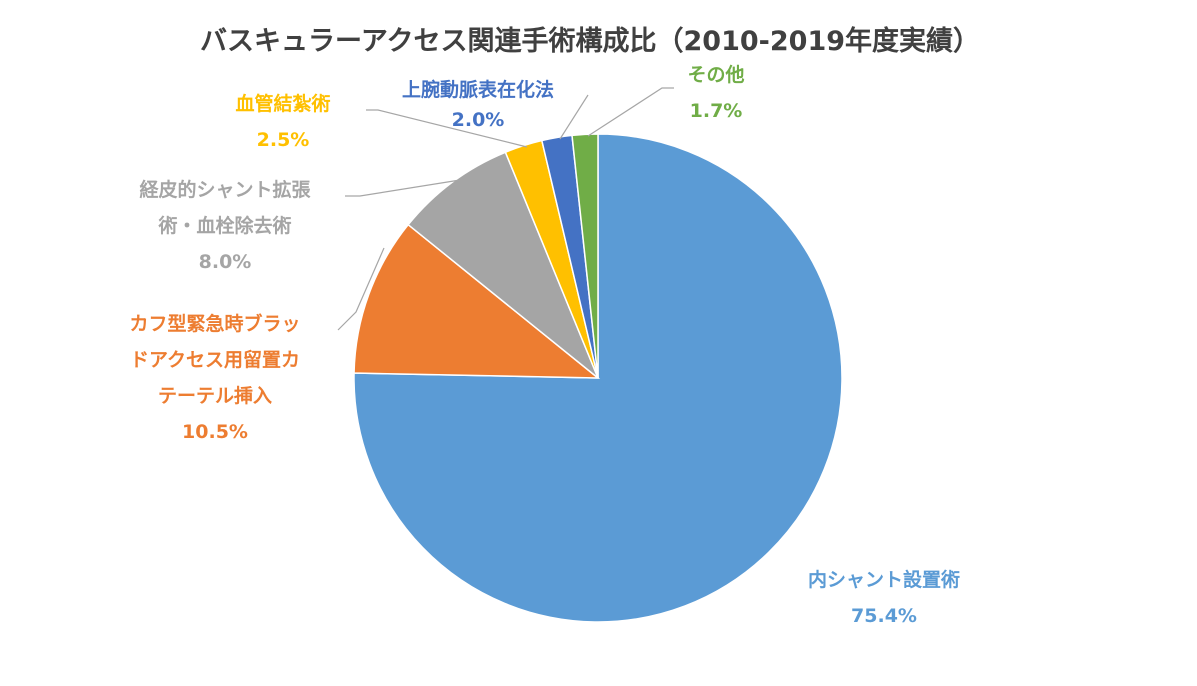 This screenshot has width=1197, height=686. What do you see at coordinates (214, 323) in the screenshot?
I see `data-label-category: カフ型緊急時ブラッ` at bounding box center [214, 323].